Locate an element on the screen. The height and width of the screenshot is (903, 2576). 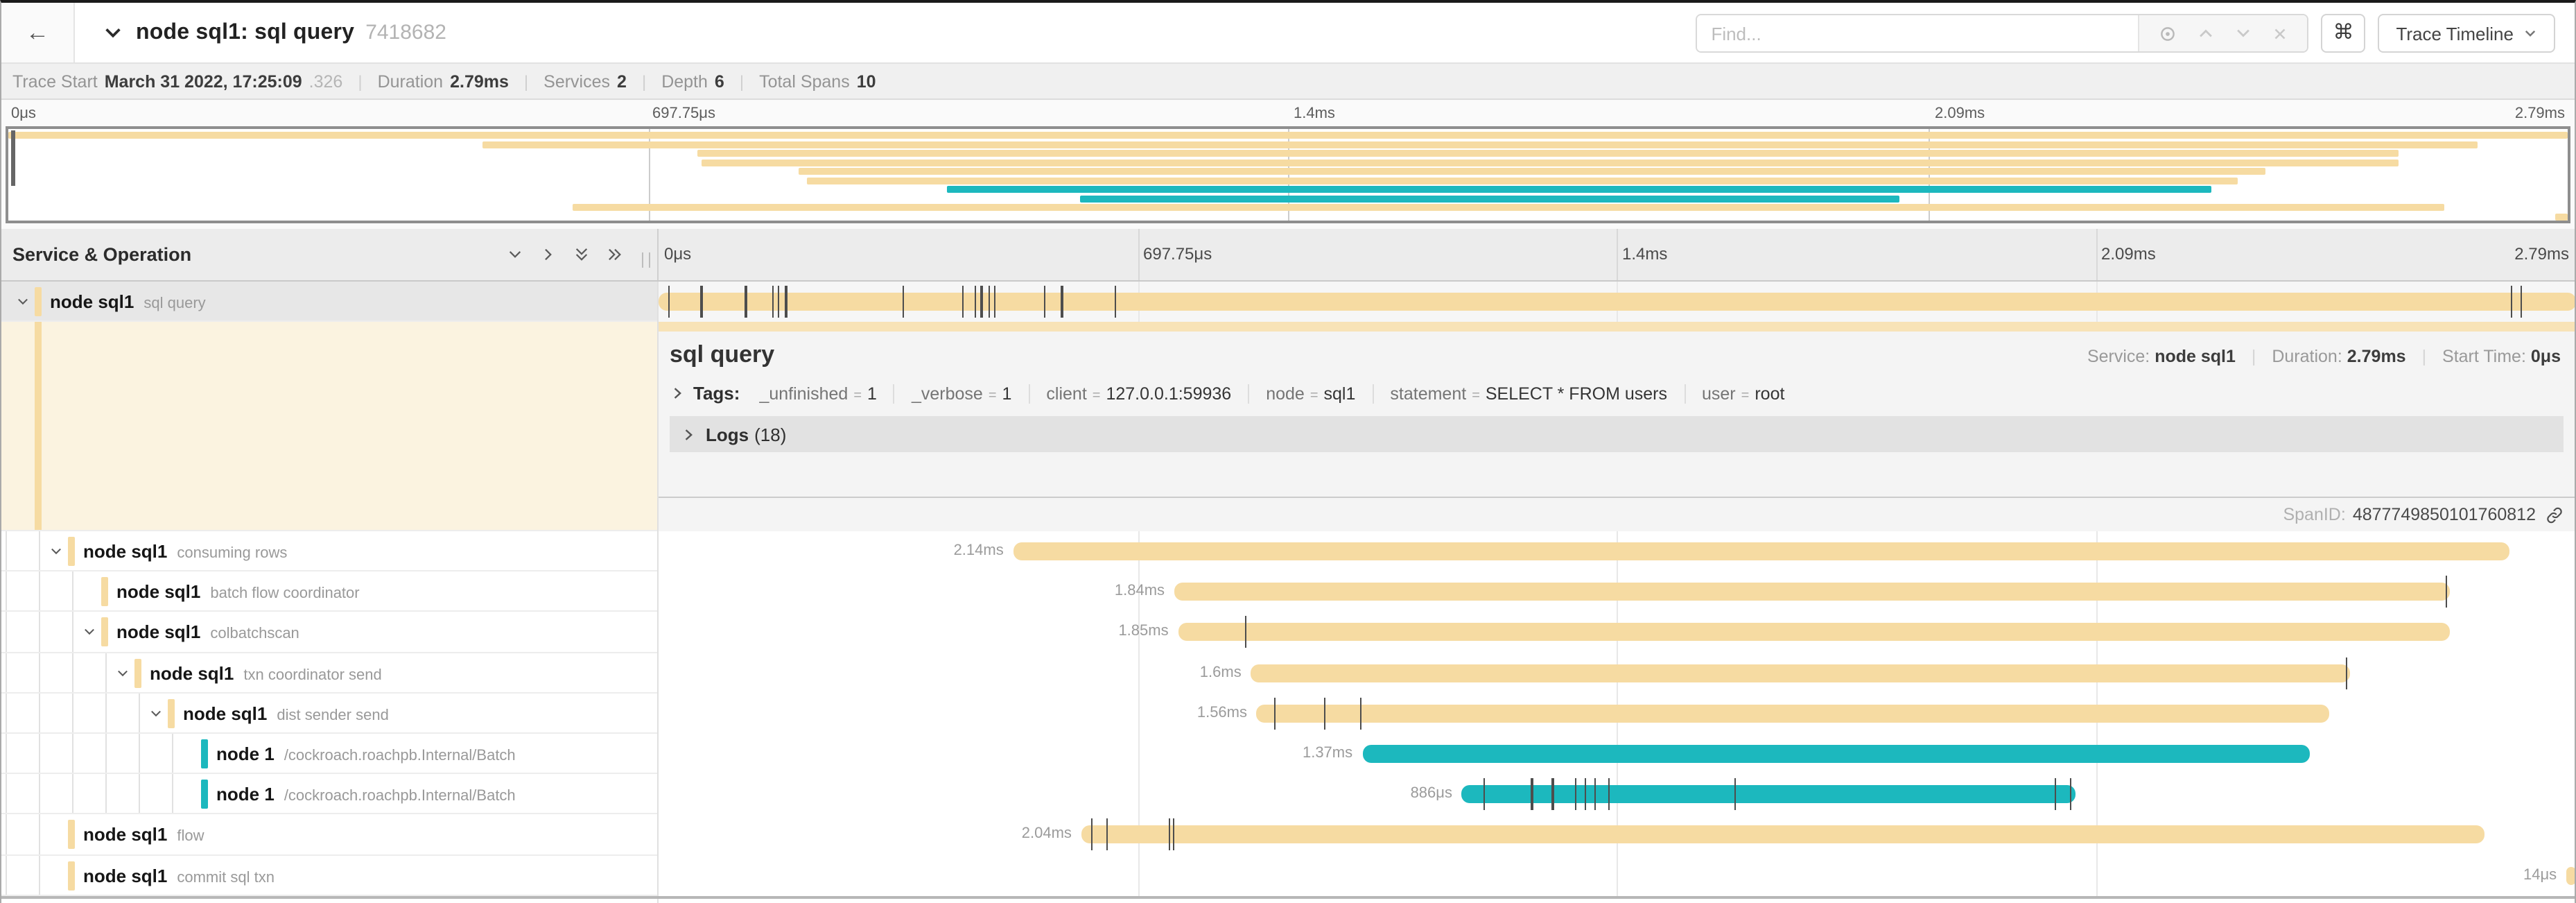
detail-span-title: sql query is located at coordinates (722, 354).